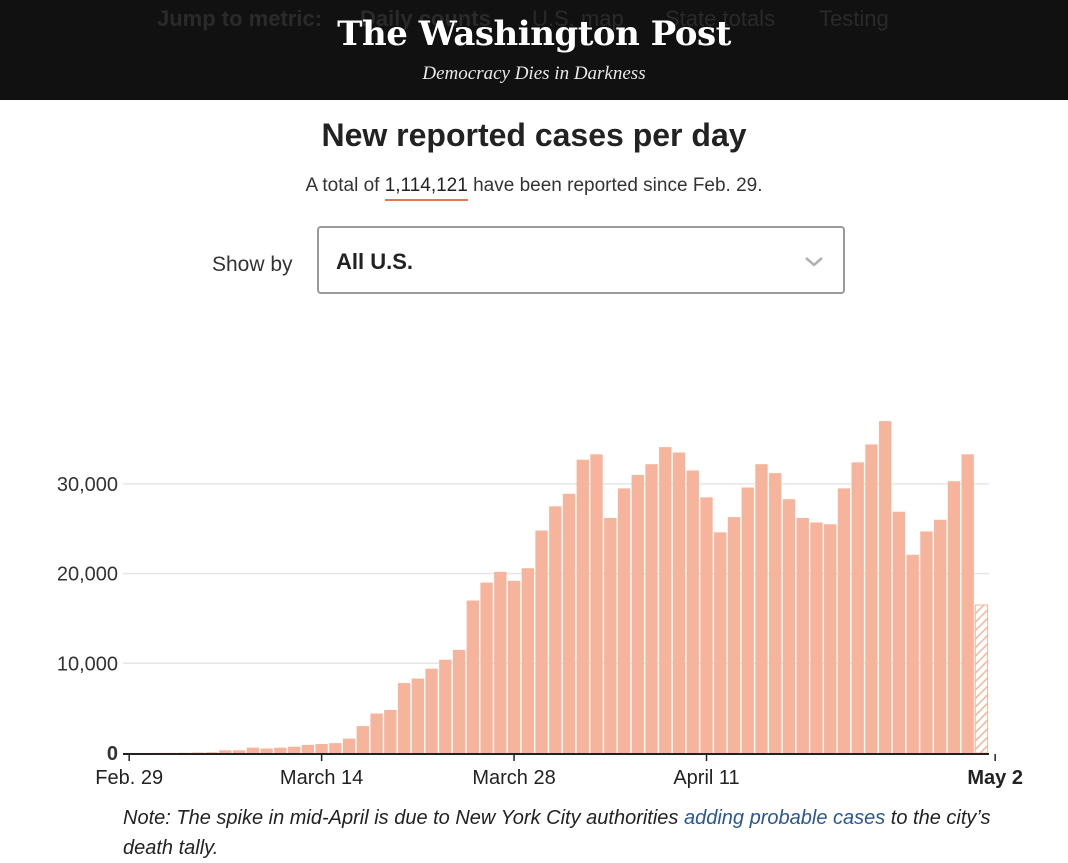 This screenshot has height=863, width=1068. I want to click on subtitle-suffix: have been reported since Feb. 29., so click(615, 185).